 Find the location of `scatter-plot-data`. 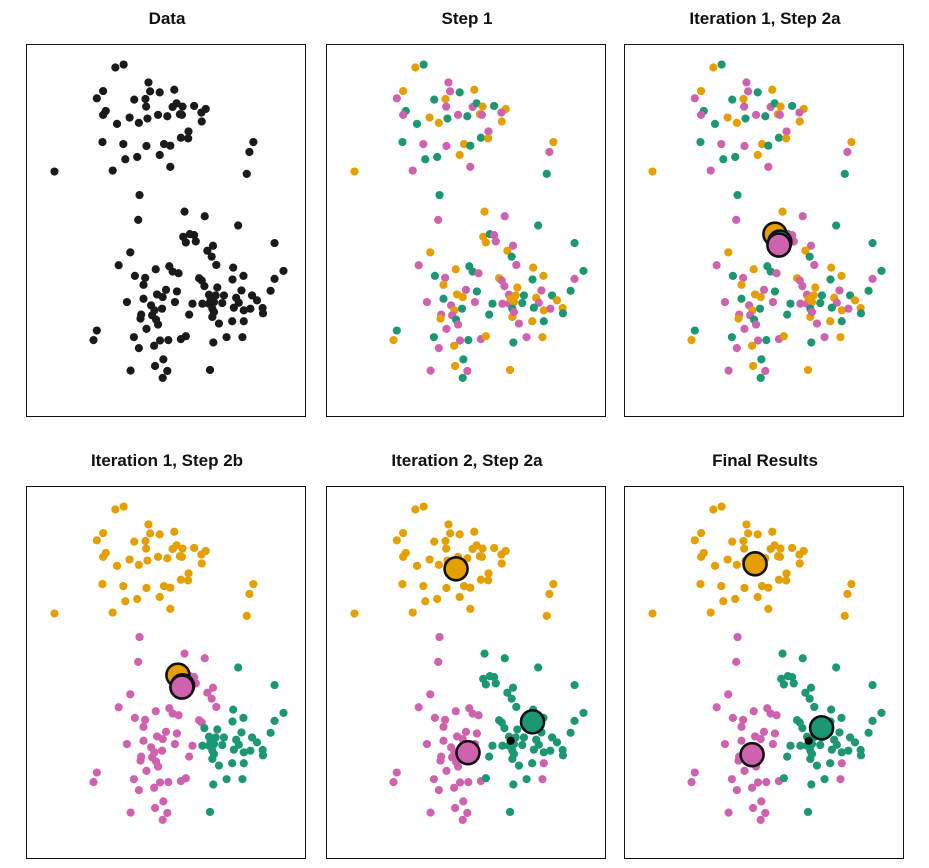

scatter-plot-data is located at coordinates (169, 221).